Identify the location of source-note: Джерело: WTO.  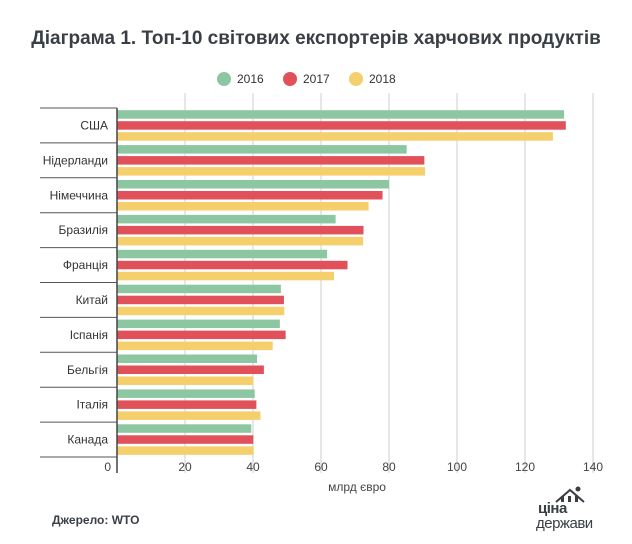
(96, 520).